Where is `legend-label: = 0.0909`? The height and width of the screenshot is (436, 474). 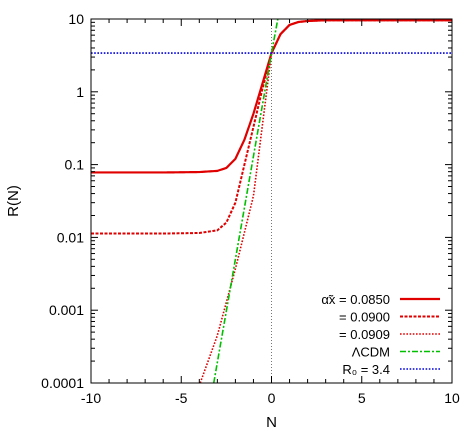 legend-label: = 0.0909 is located at coordinates (364, 334).